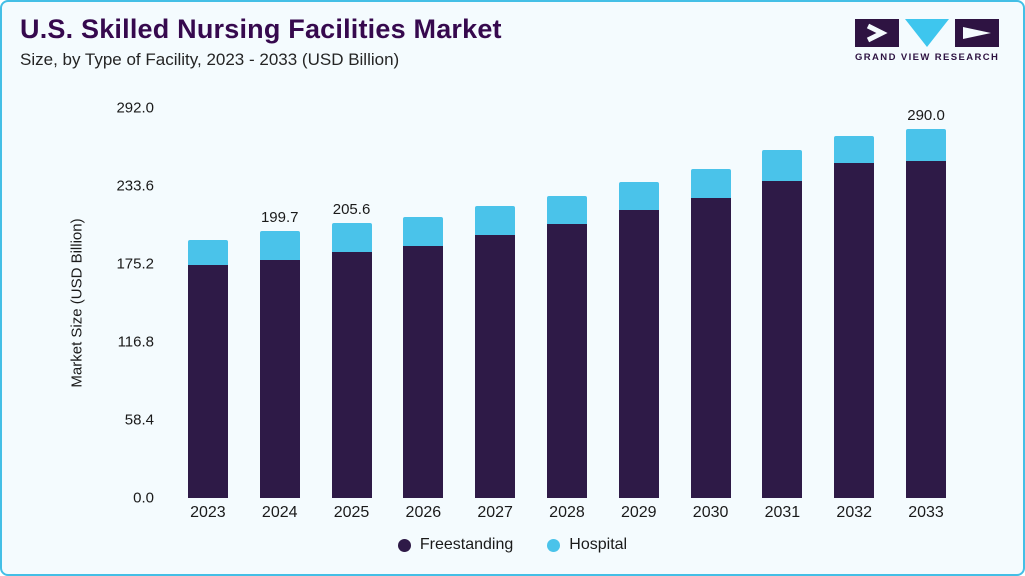 The height and width of the screenshot is (576, 1025). What do you see at coordinates (927, 33) in the screenshot?
I see `gvr-logo-icon` at bounding box center [927, 33].